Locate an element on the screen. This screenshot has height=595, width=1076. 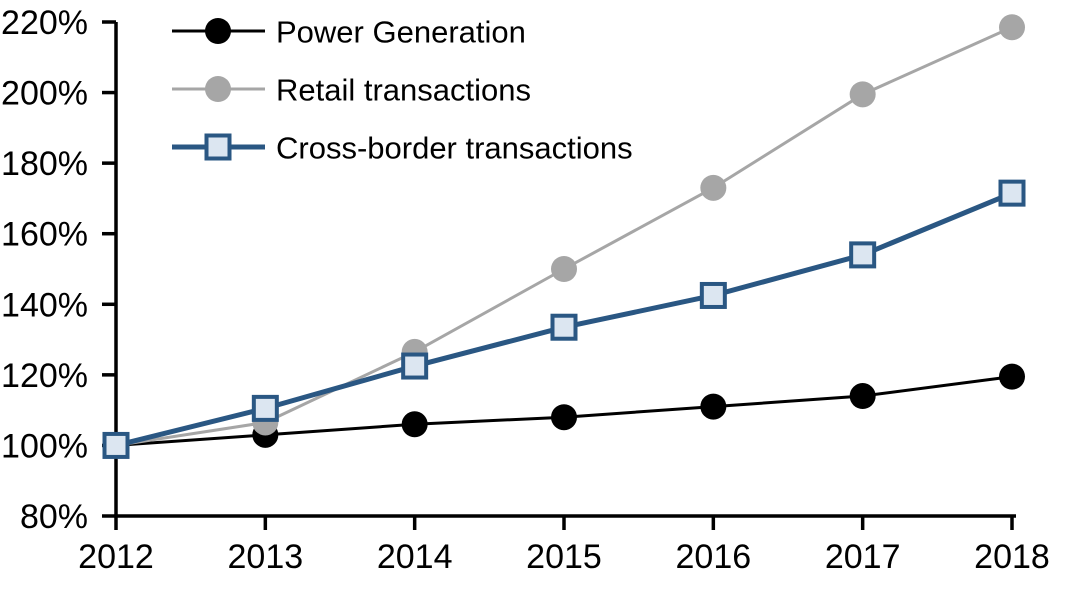
x-axis-tick-label: 2013 is located at coordinates (266, 557).